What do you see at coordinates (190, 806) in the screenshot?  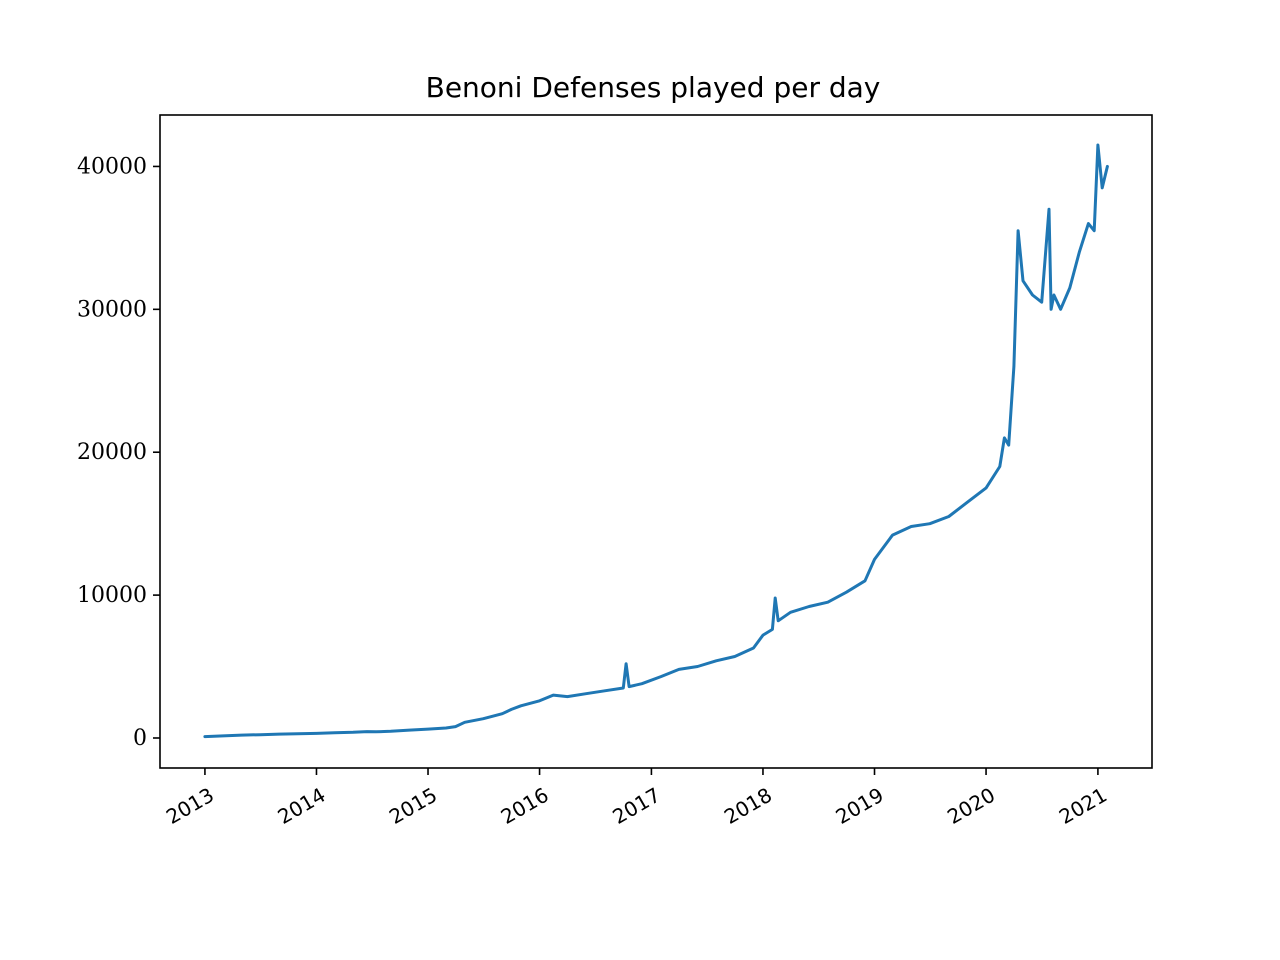 I see `x-tick-label: 2013` at bounding box center [190, 806].